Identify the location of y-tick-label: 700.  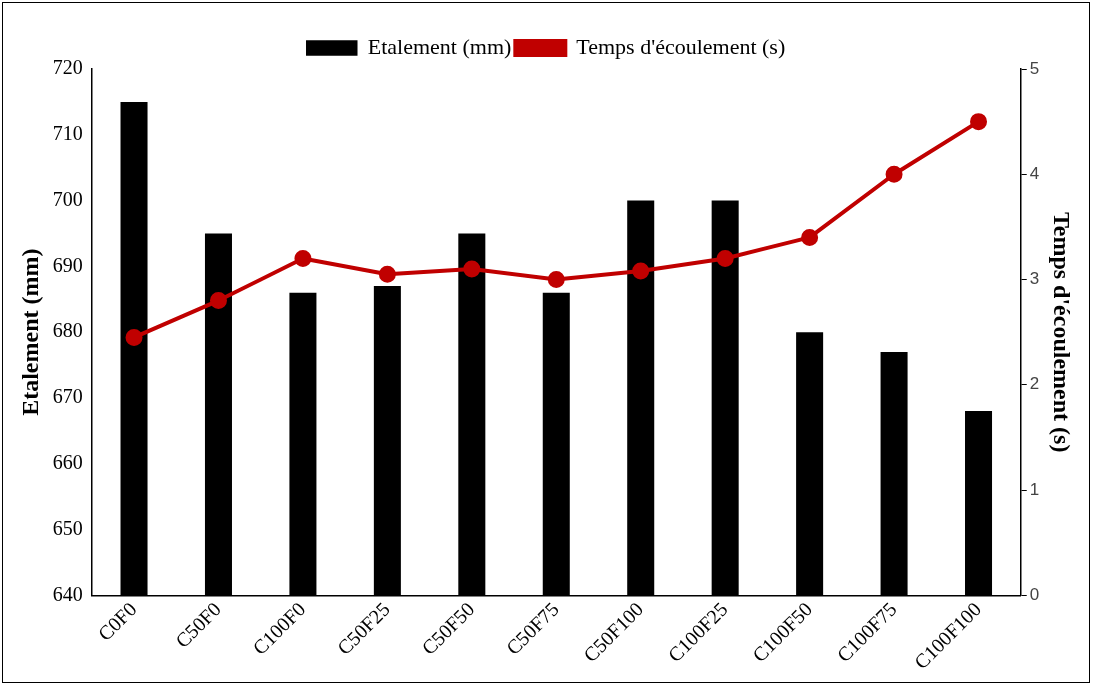
(67, 198).